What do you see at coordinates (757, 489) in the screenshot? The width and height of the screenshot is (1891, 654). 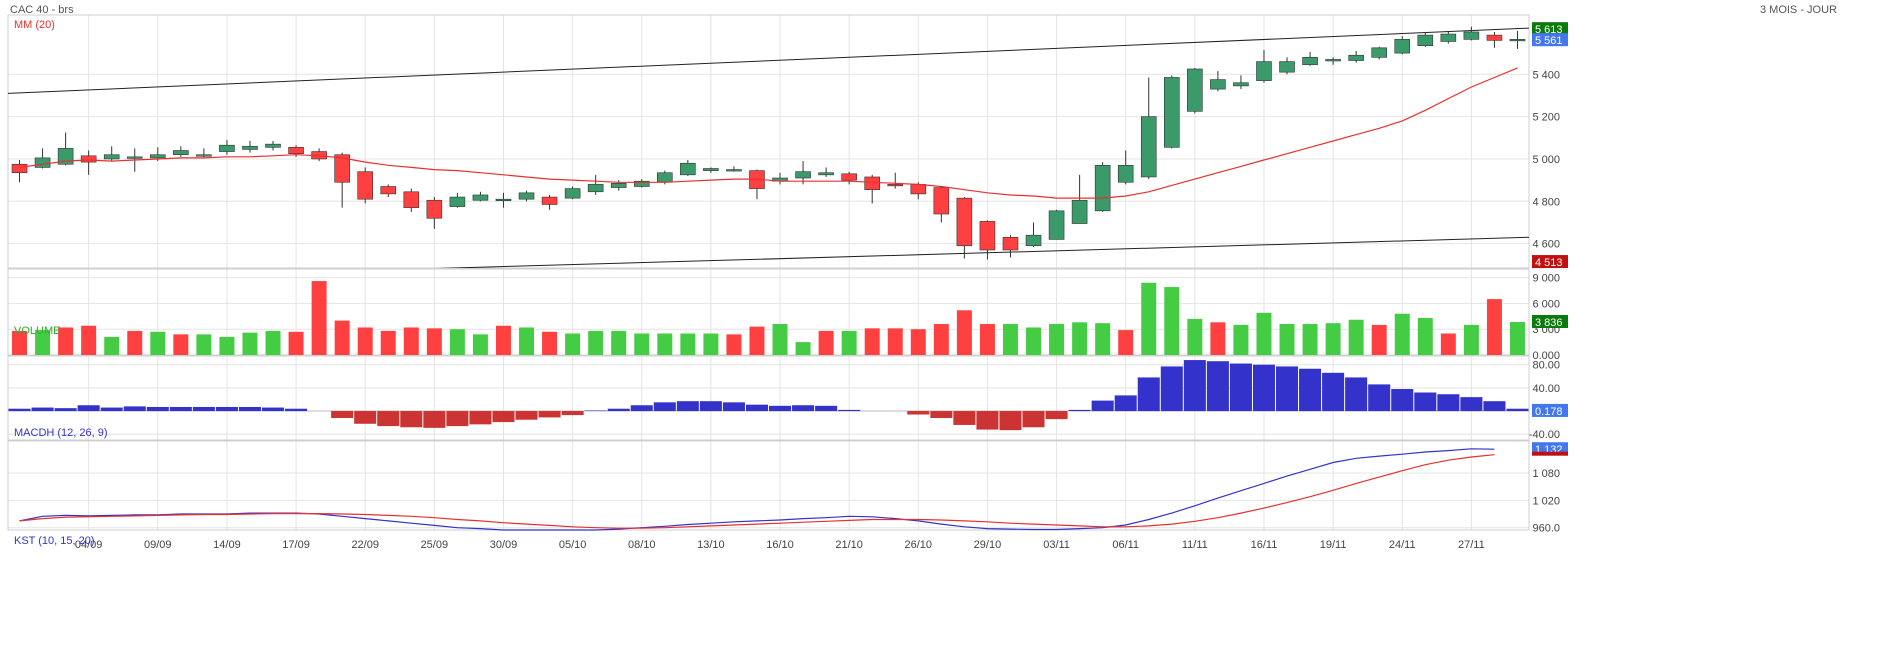 I see `kst-panel` at bounding box center [757, 489].